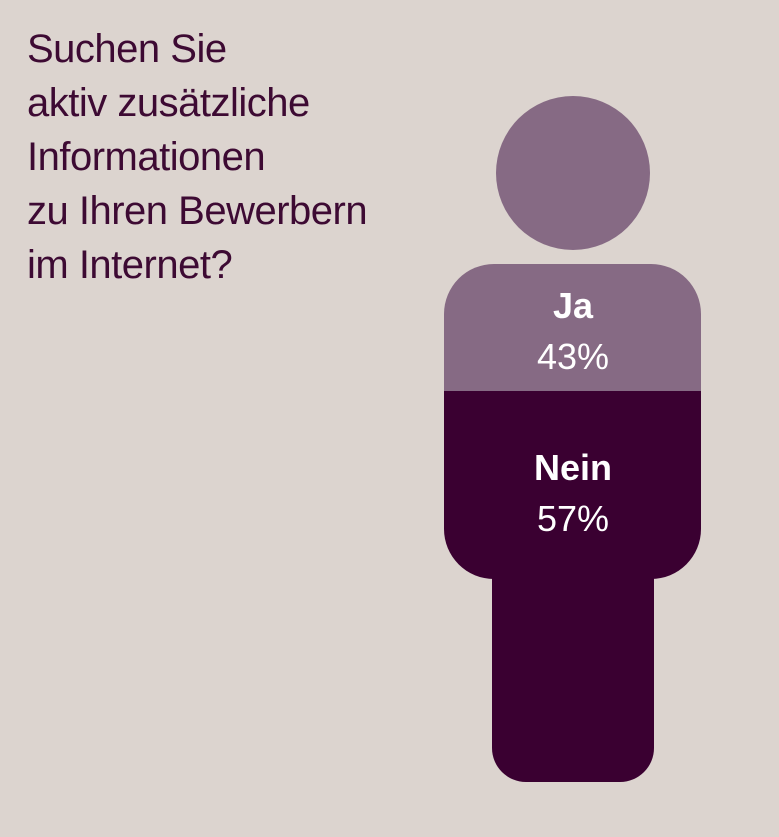 This screenshot has width=779, height=837. I want to click on person-legs, so click(573, 661).